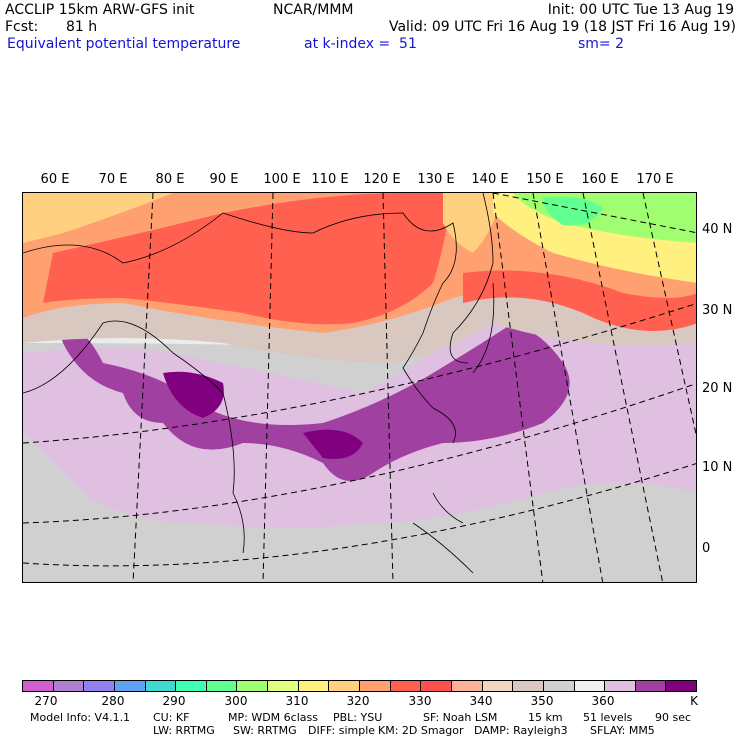 Image resolution: width=740 pixels, height=740 pixels. What do you see at coordinates (673, 717) in the screenshot?
I see `timestep: 90 sec` at bounding box center [673, 717].